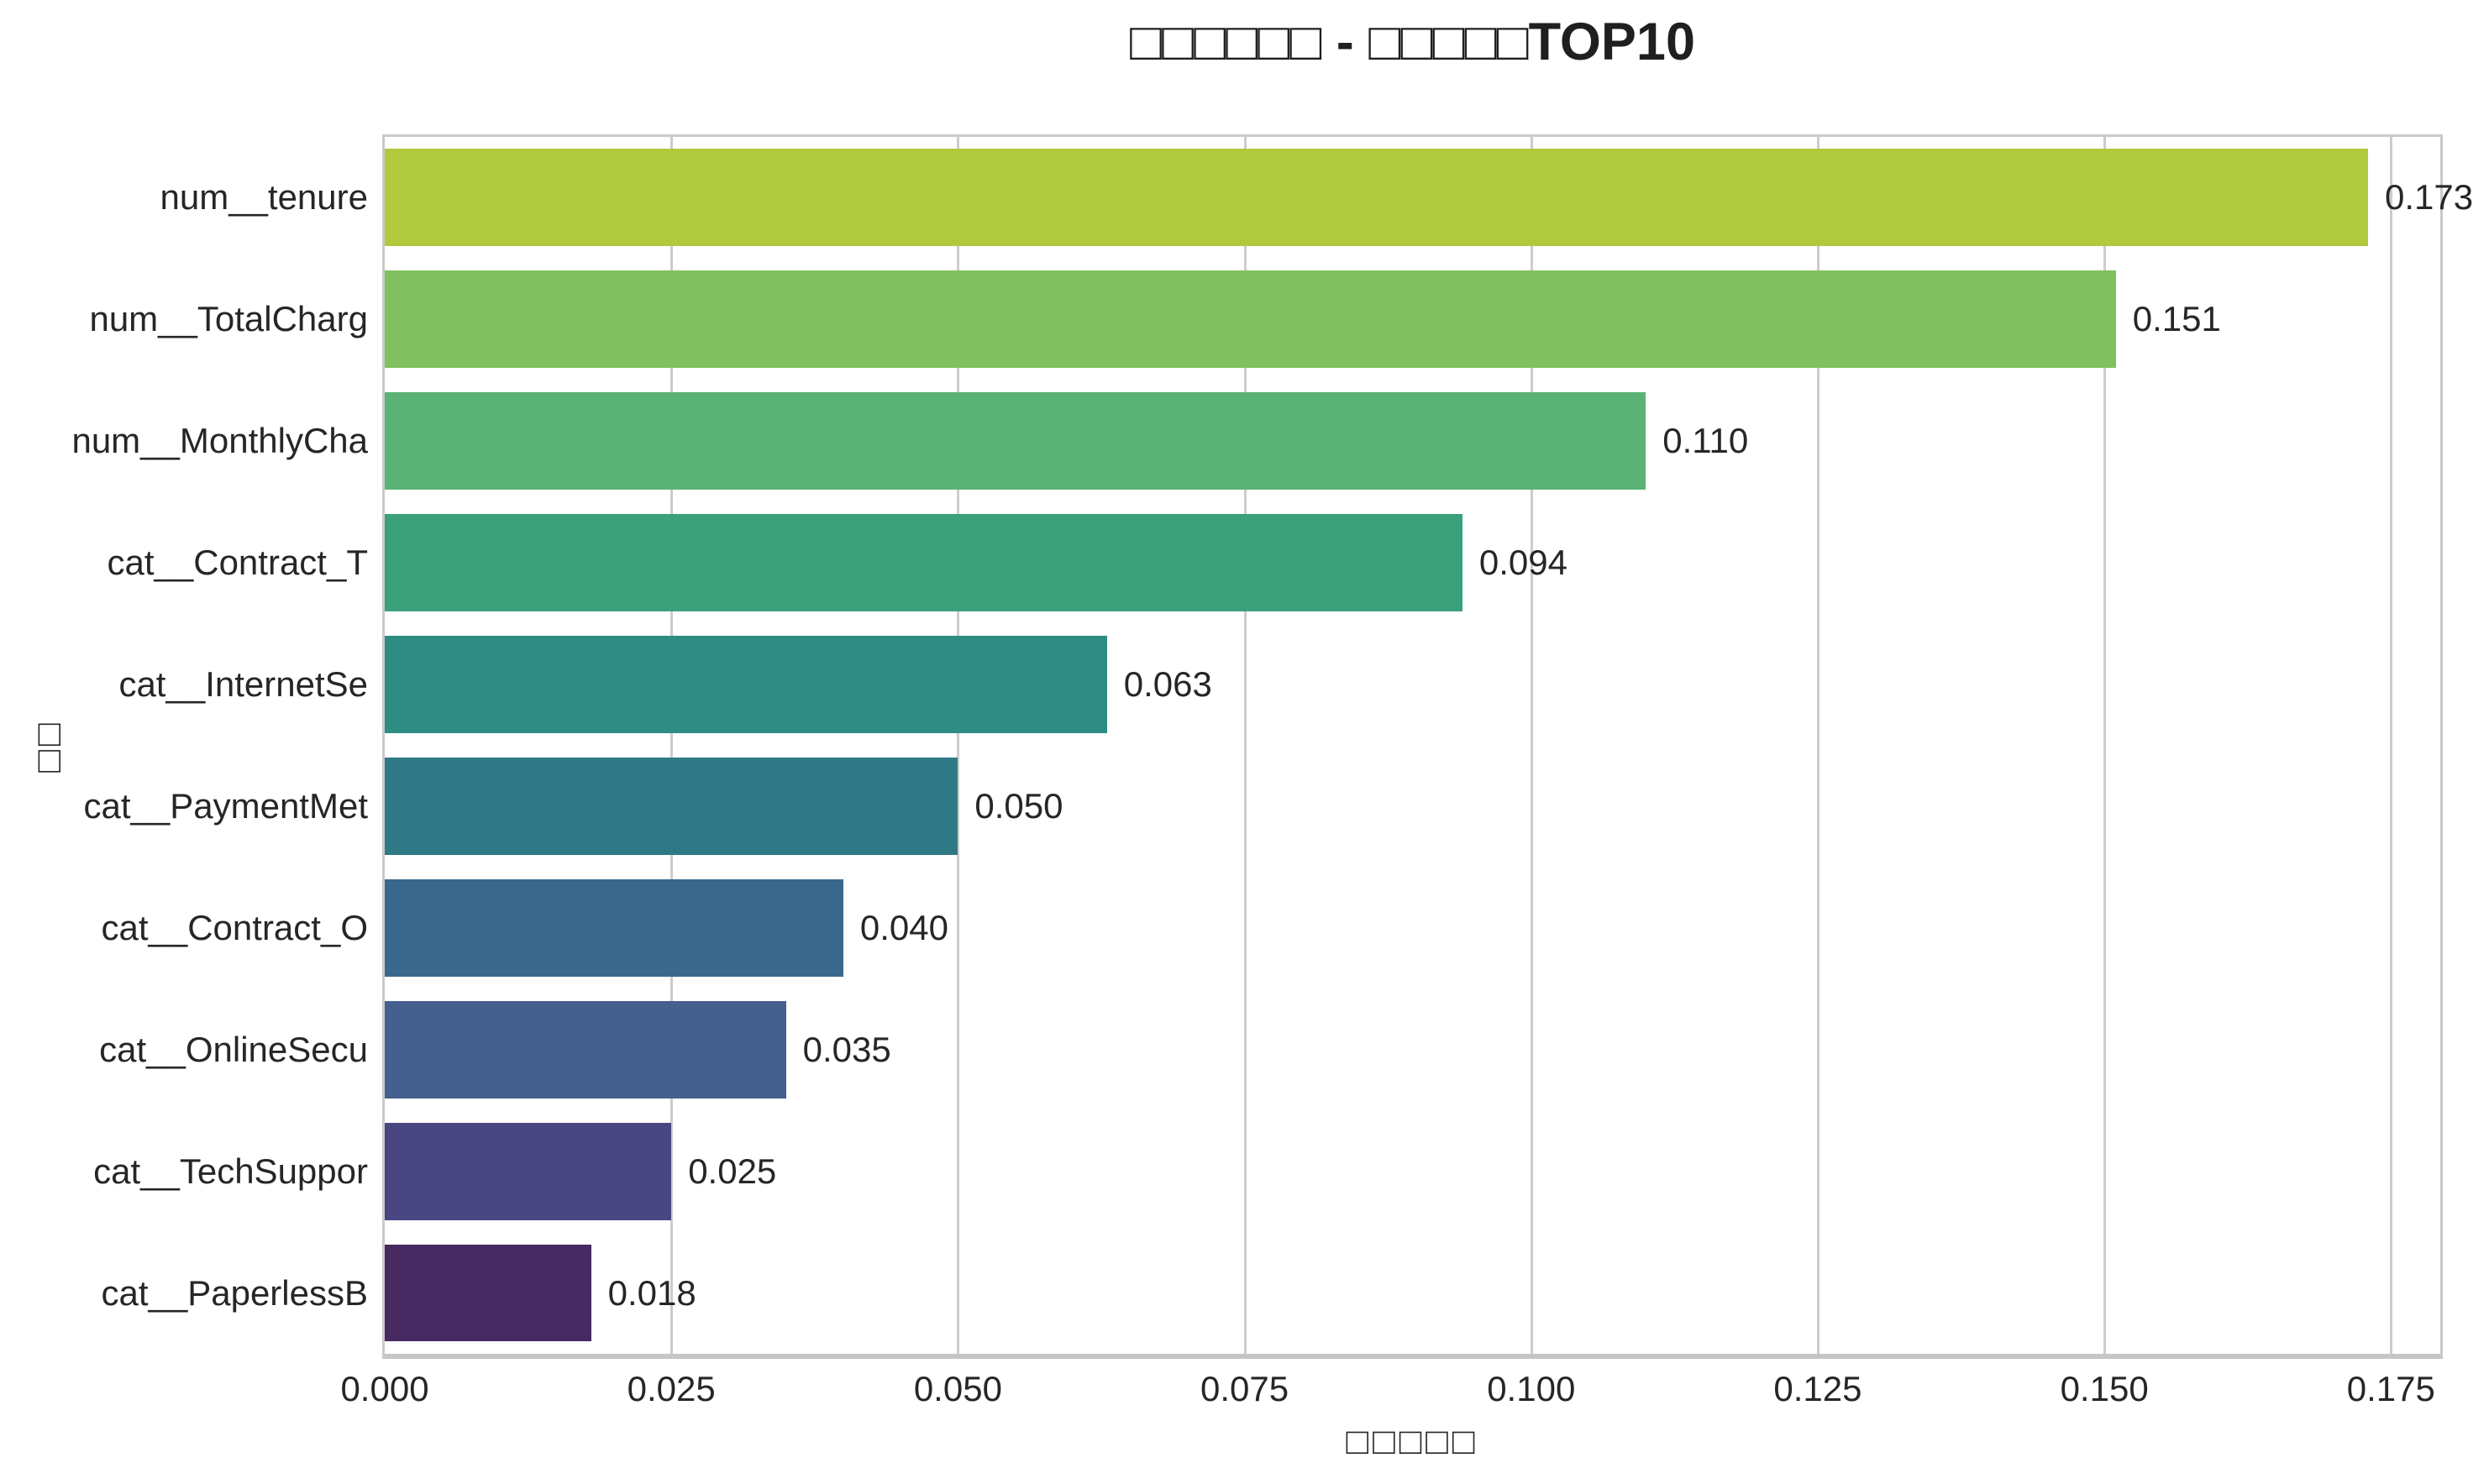 This screenshot has height=1484, width=2489. What do you see at coordinates (238, 563) in the screenshot?
I see `y-tick-label: cat__Contract_T` at bounding box center [238, 563].